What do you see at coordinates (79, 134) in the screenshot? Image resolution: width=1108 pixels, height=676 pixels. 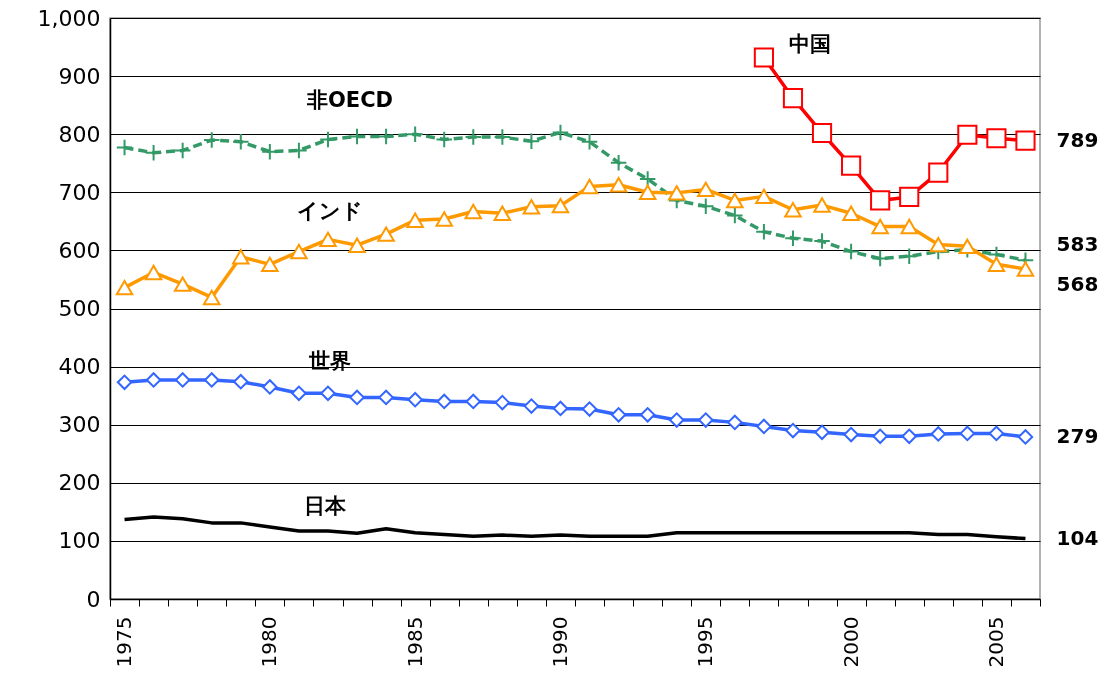 I see `y-tick-label: 800` at bounding box center [79, 134].